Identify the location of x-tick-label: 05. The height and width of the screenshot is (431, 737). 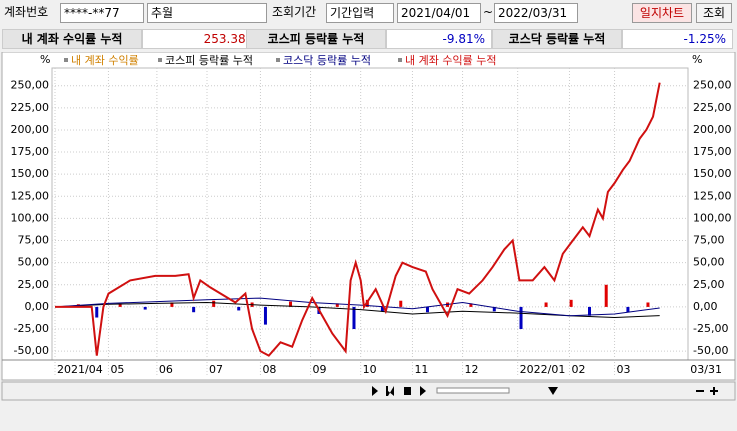
(117, 369).